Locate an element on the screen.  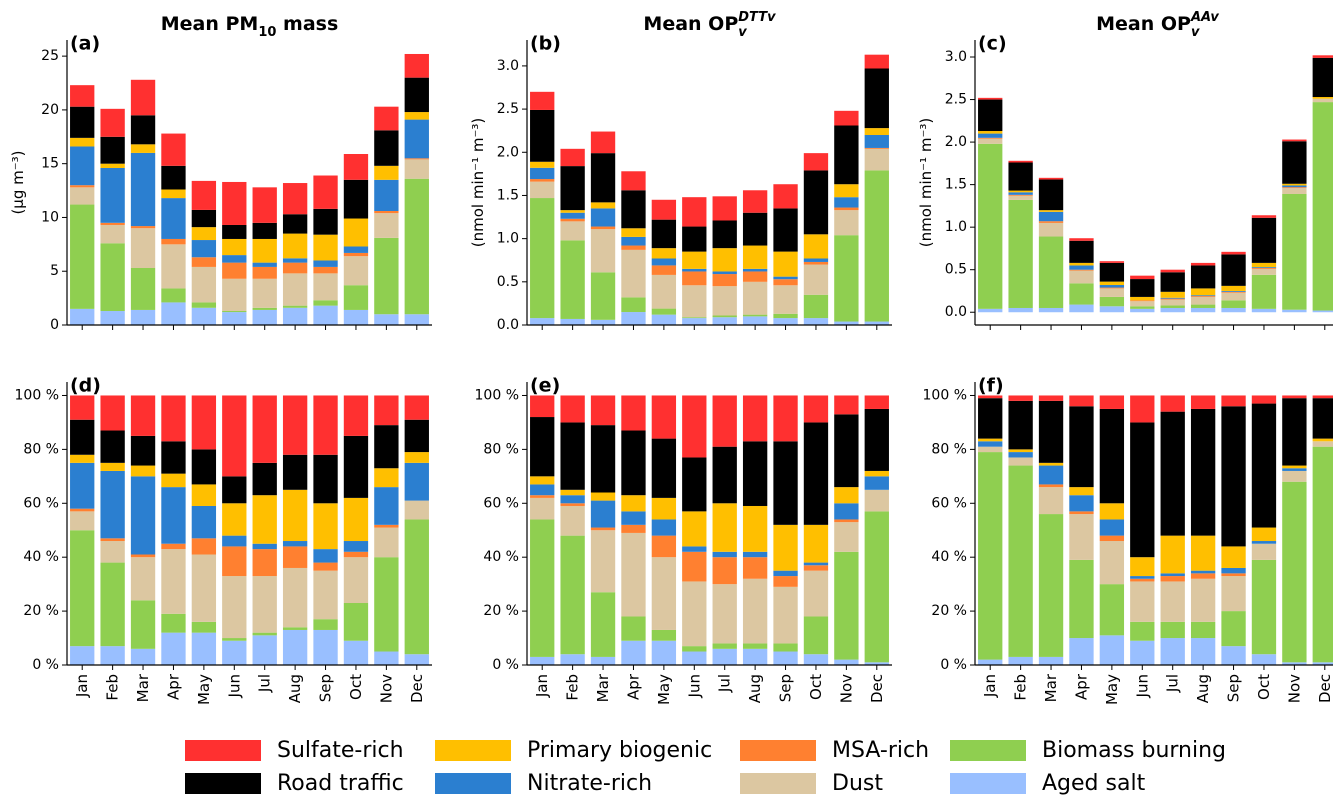
x-tick-label: Oct is located at coordinates (356, 687).